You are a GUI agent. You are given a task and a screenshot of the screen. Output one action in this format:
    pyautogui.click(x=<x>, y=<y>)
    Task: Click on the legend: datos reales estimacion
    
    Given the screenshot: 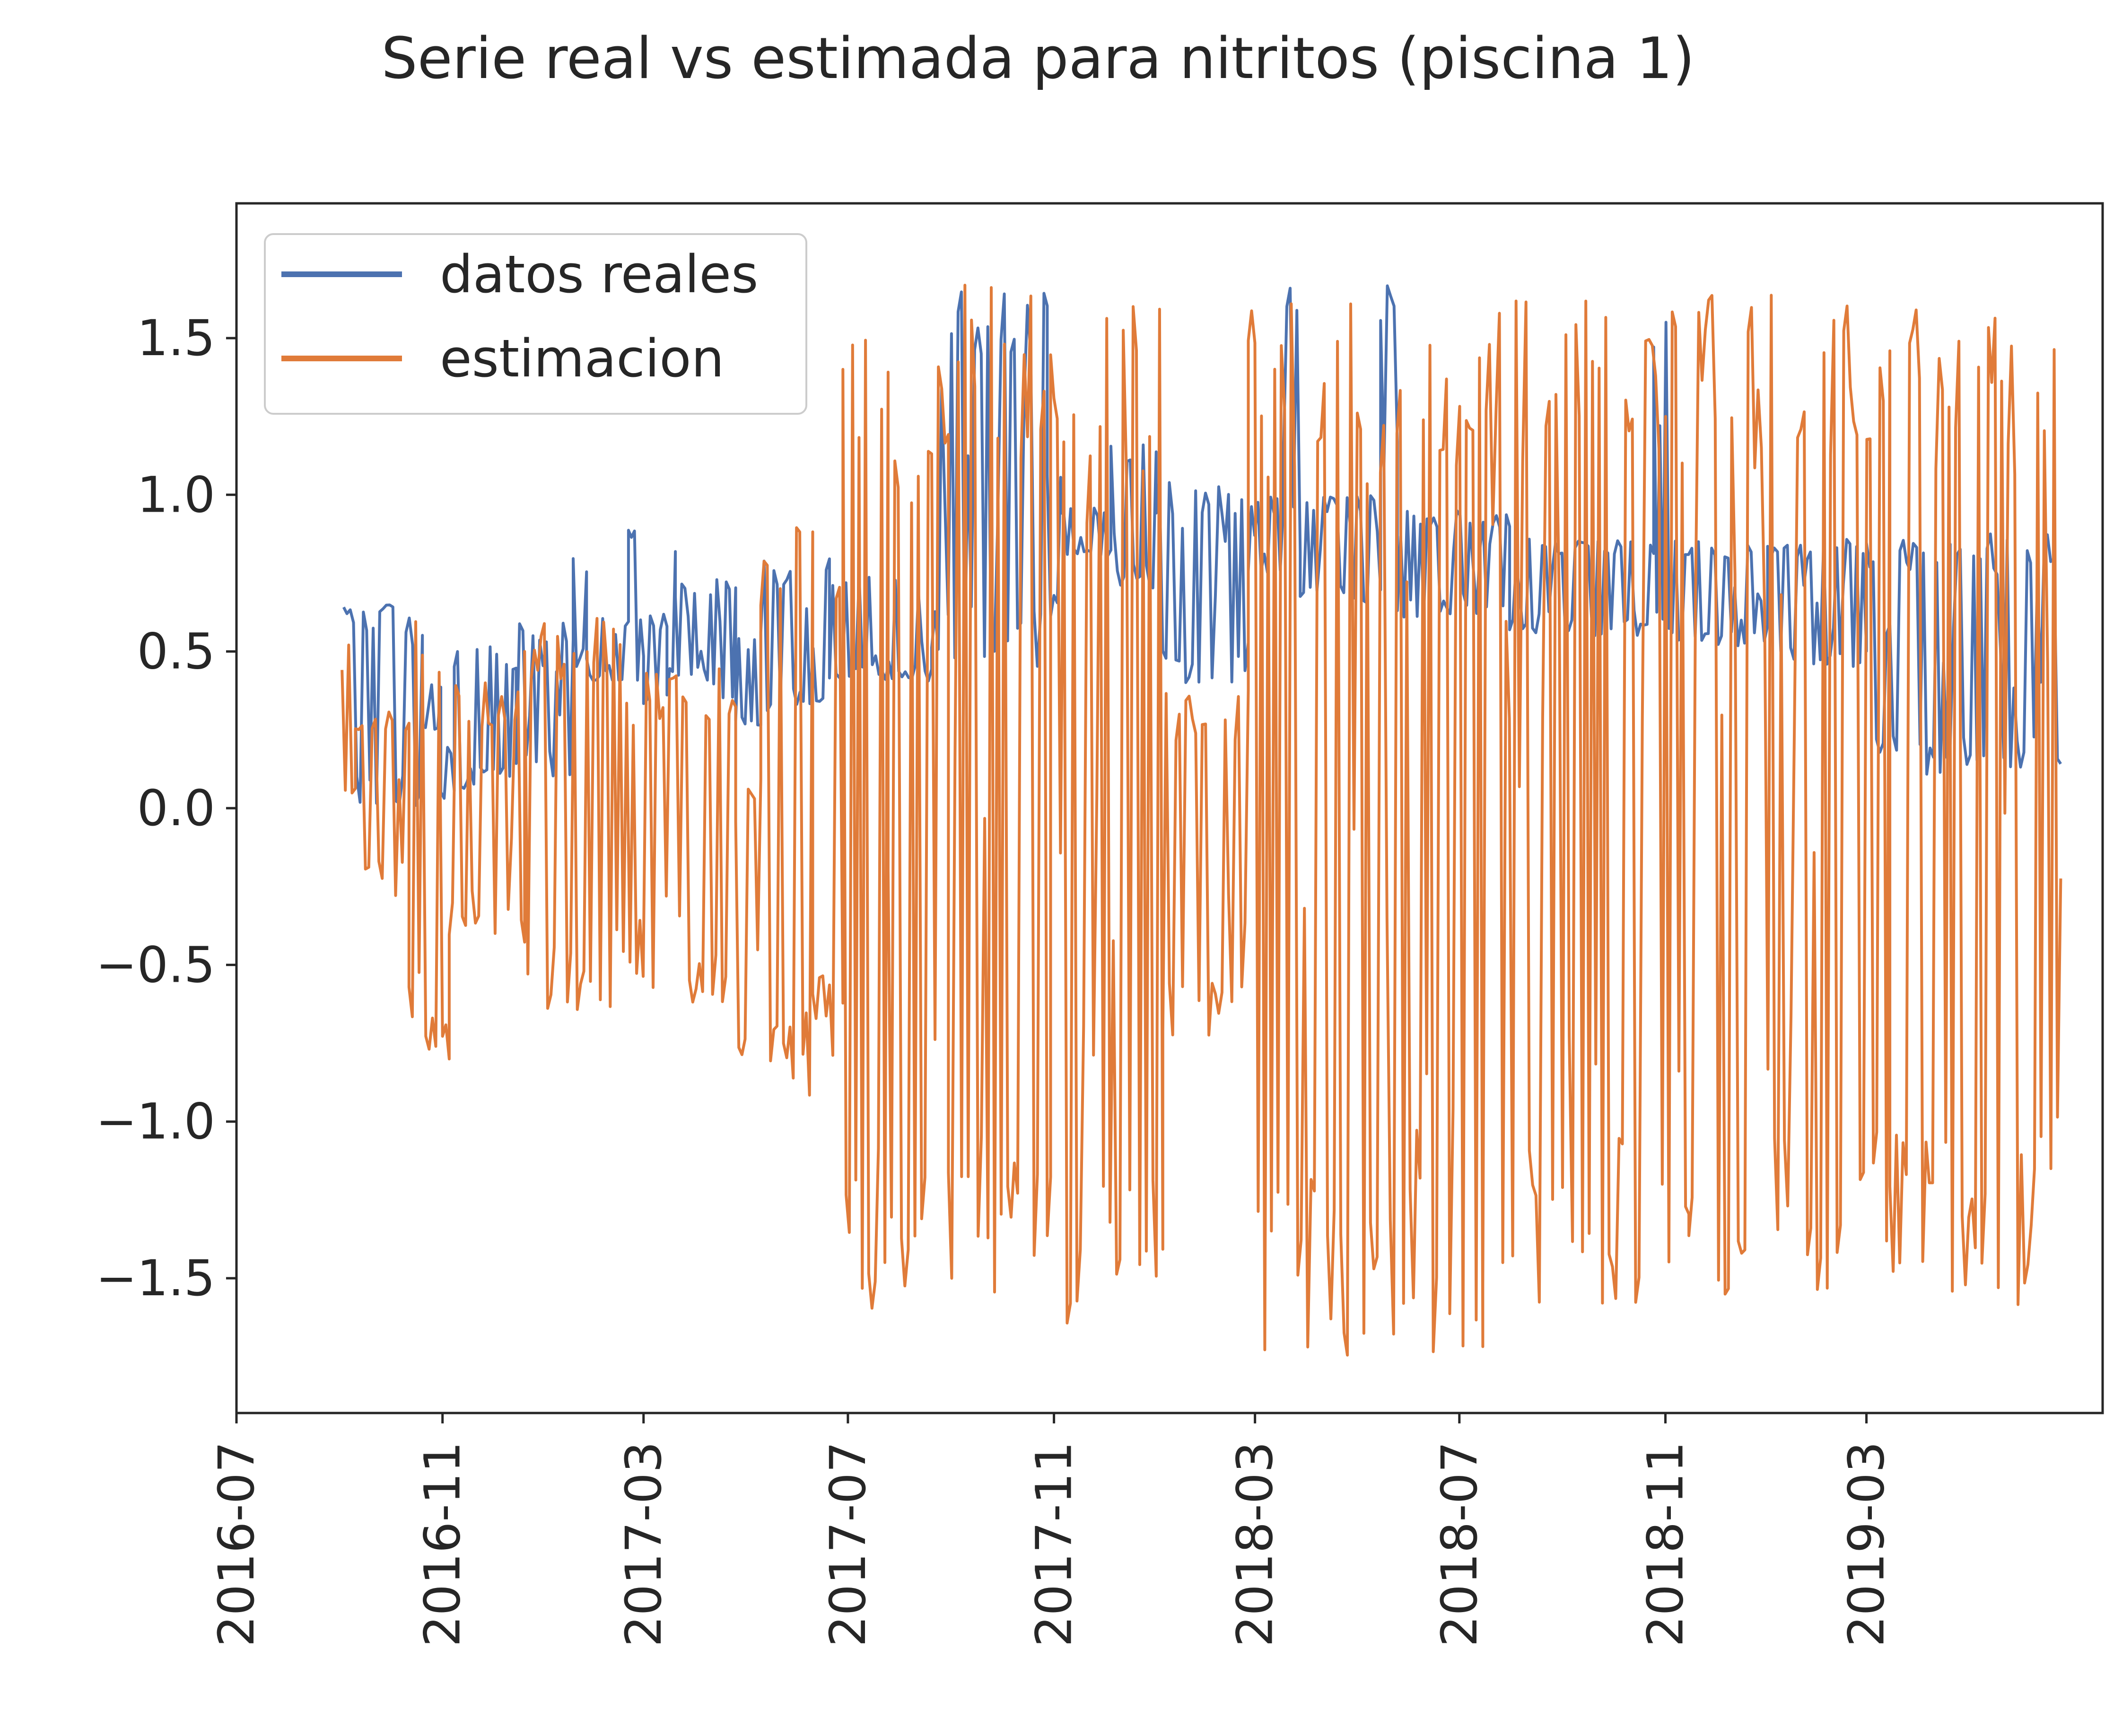 What is the action you would take?
    pyautogui.click(x=535, y=324)
    